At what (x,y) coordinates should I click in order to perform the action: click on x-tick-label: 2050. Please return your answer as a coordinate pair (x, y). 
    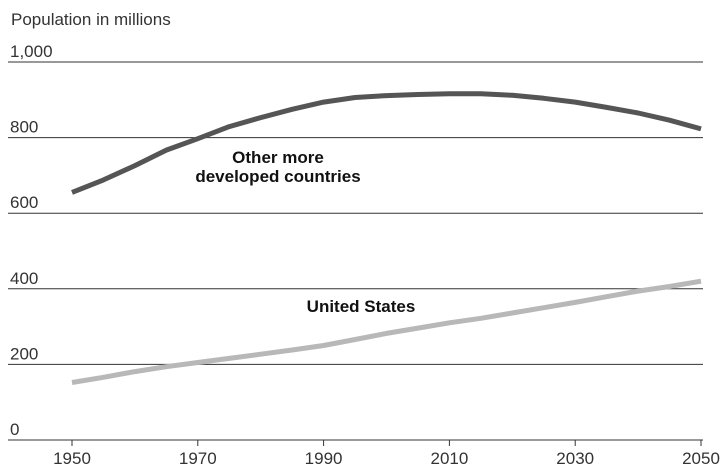
    Looking at the image, I should click on (701, 458).